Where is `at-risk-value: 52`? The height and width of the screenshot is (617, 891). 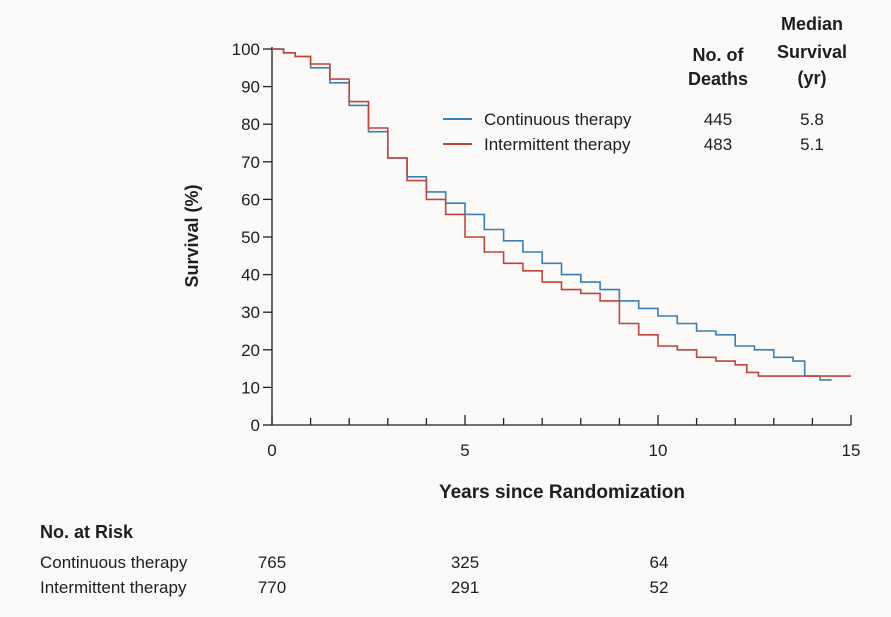 at-risk-value: 52 is located at coordinates (659, 587).